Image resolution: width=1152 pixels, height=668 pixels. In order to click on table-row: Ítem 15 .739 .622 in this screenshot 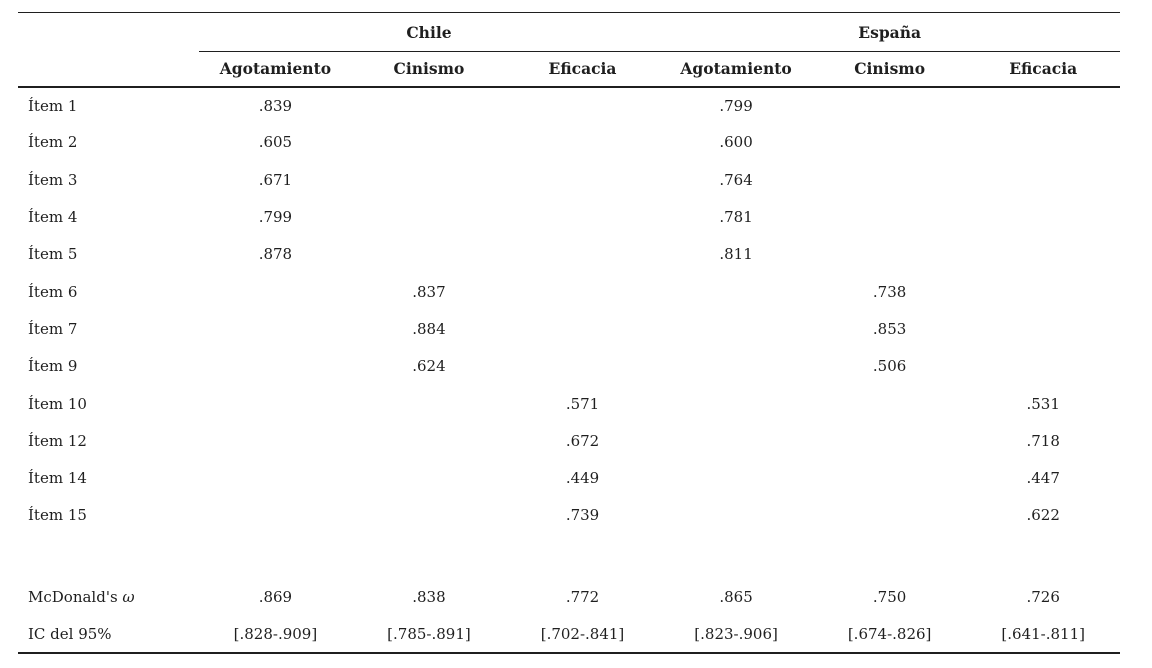, I will do `click(569, 515)`.